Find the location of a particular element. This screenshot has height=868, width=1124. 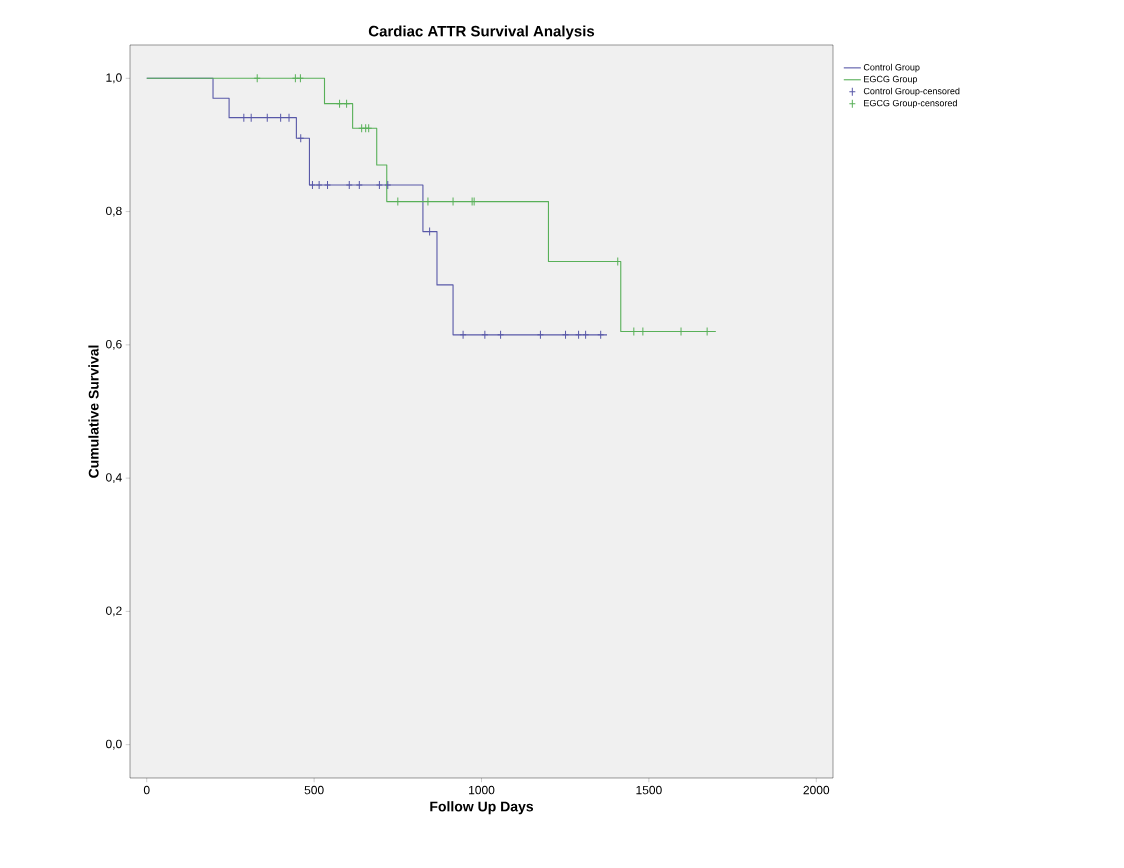

chart-title: Cardiac ATTR Survival Analysis is located at coordinates (481, 32).